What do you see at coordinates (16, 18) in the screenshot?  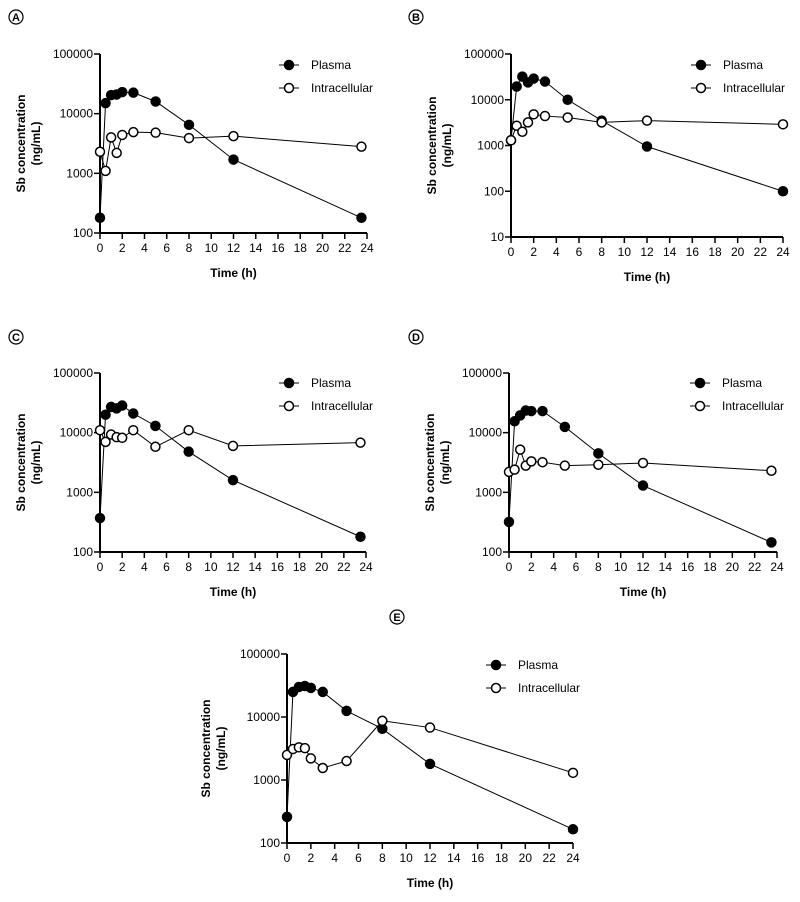 I see `panel-label: A` at bounding box center [16, 18].